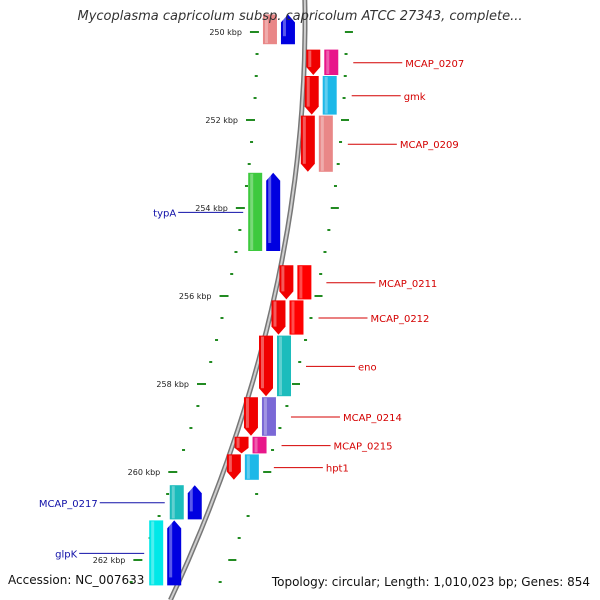 This screenshot has width=600, height=600. What do you see at coordinates (66, 554) in the screenshot?
I see `gene-label: glpK` at bounding box center [66, 554].